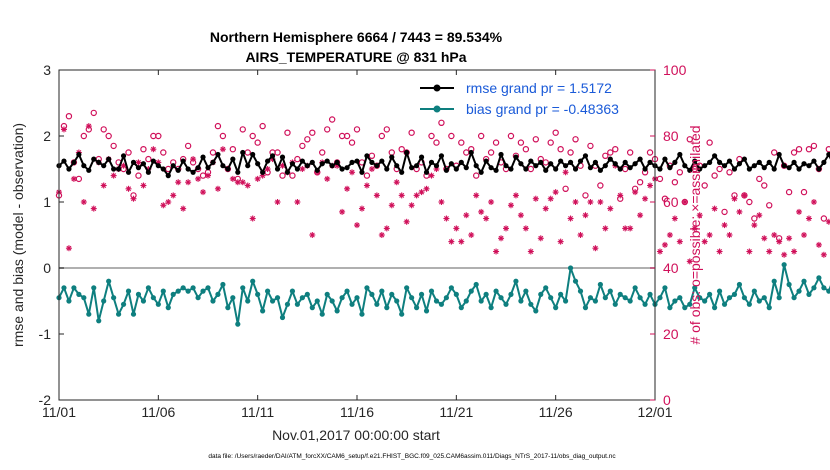  What do you see at coordinates (45, 400) in the screenshot?
I see `y-left-tick-label: -2` at bounding box center [45, 400].